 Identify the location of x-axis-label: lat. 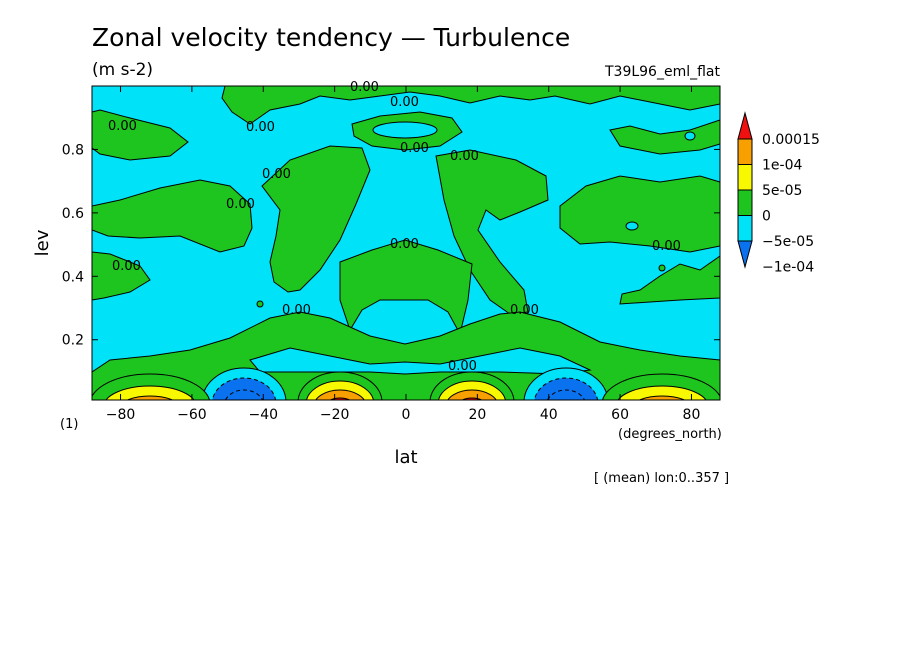
(405, 457).